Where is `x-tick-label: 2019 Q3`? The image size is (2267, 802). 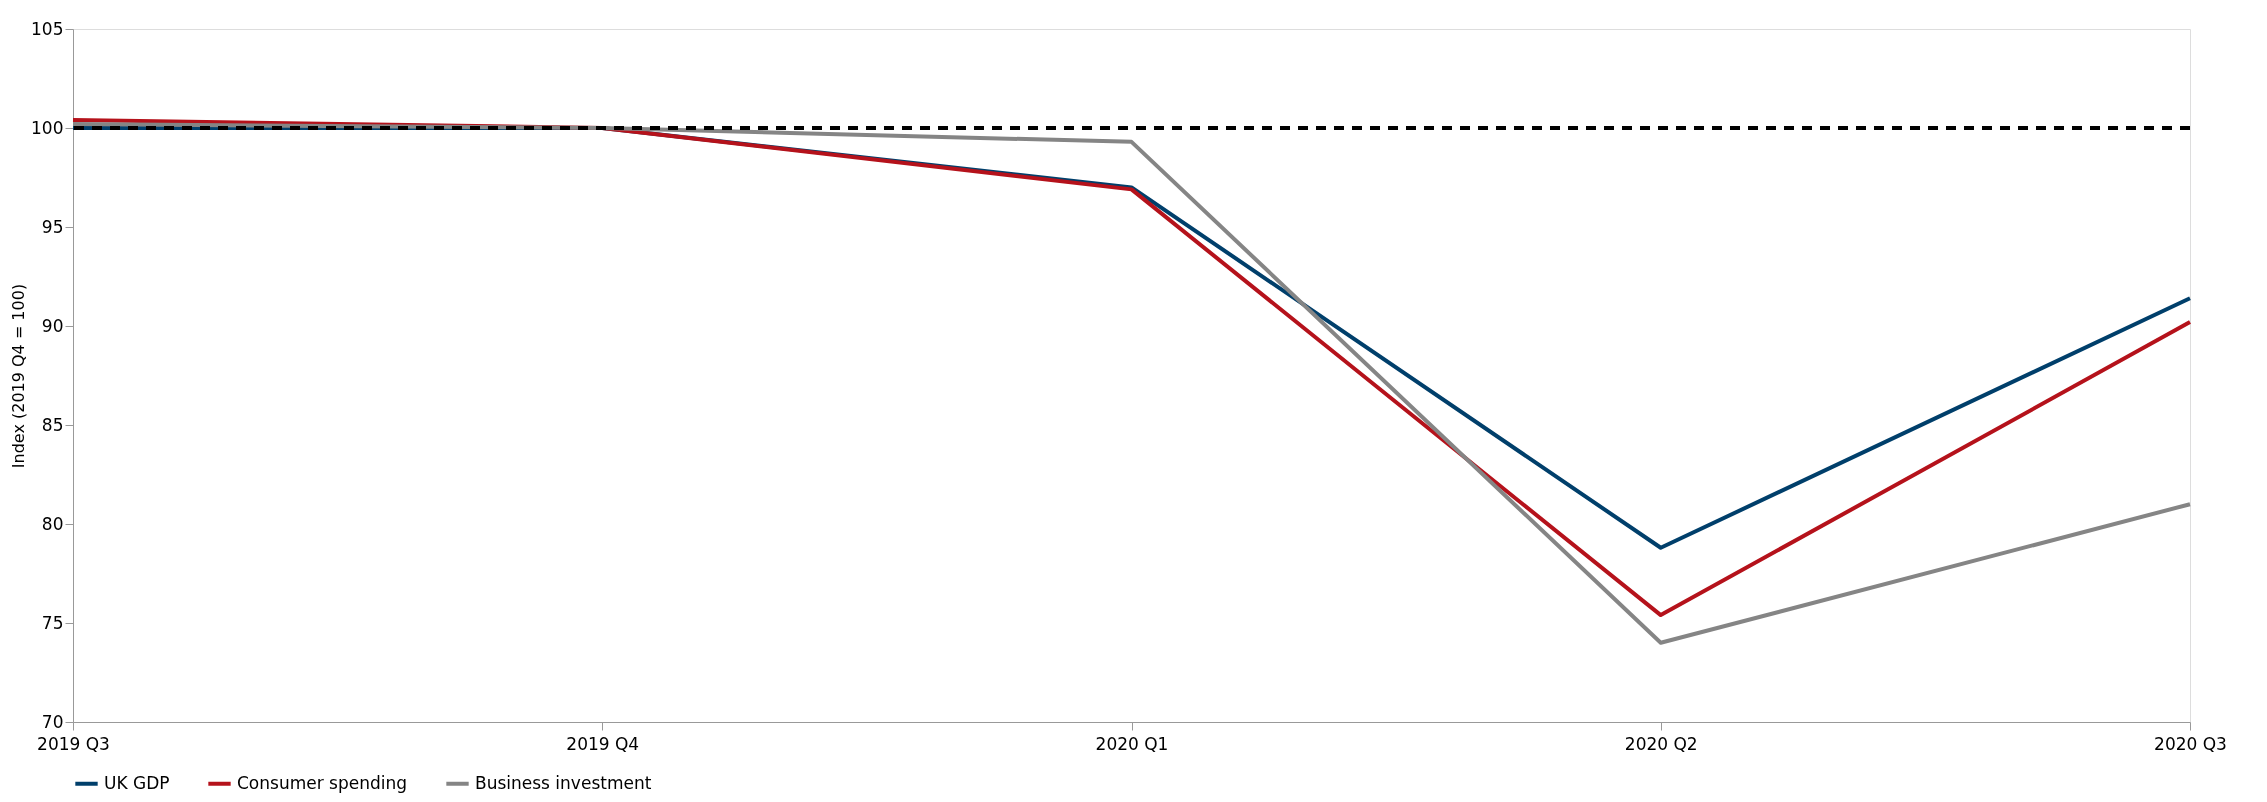 x-tick-label: 2019 Q3 is located at coordinates (73, 743).